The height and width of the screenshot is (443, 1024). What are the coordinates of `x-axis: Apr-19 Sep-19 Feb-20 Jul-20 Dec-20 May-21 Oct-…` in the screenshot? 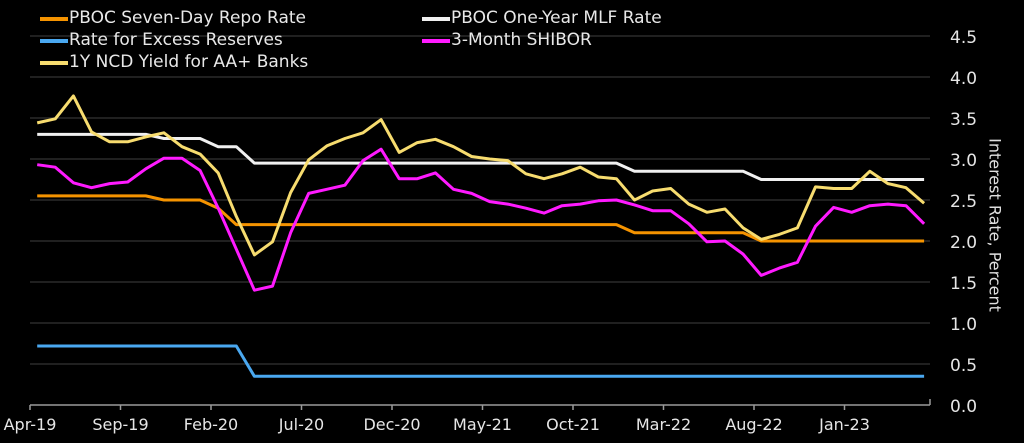 It's located at (467, 416).